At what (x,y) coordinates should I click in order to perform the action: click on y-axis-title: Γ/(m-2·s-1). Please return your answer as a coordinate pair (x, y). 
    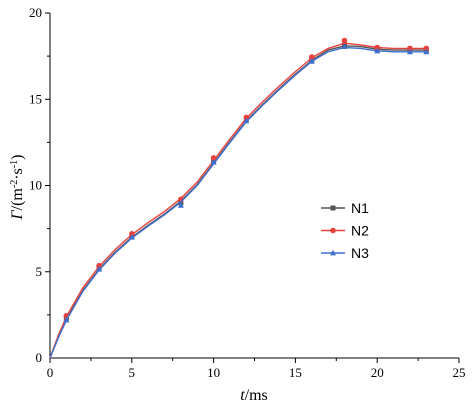
    Looking at the image, I should click on (18, 188).